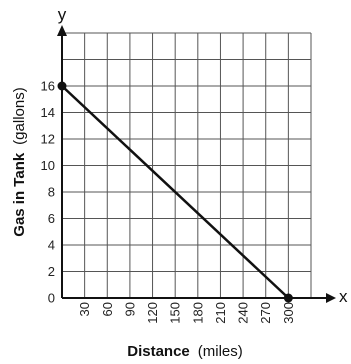  I want to click on x-axis-label-unit: (miles), so click(220, 351).